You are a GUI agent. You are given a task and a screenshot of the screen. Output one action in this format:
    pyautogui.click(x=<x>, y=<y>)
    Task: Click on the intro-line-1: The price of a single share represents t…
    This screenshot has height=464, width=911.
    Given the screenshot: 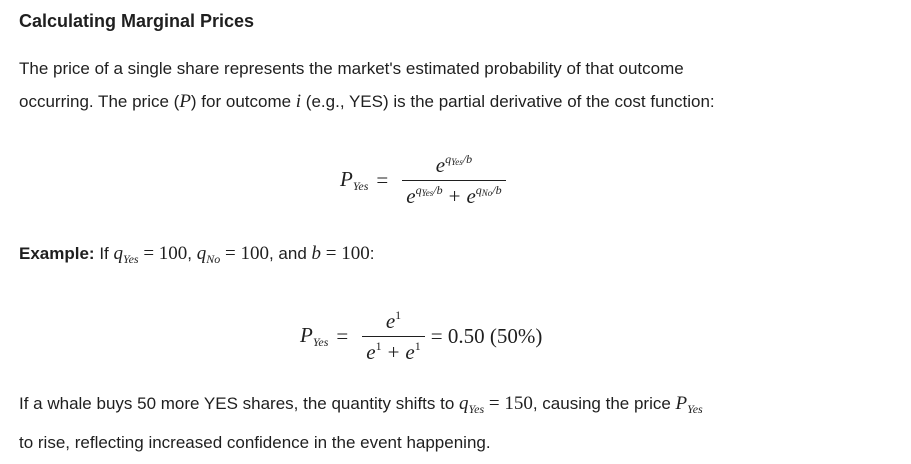 What is the action you would take?
    pyautogui.click(x=351, y=68)
    